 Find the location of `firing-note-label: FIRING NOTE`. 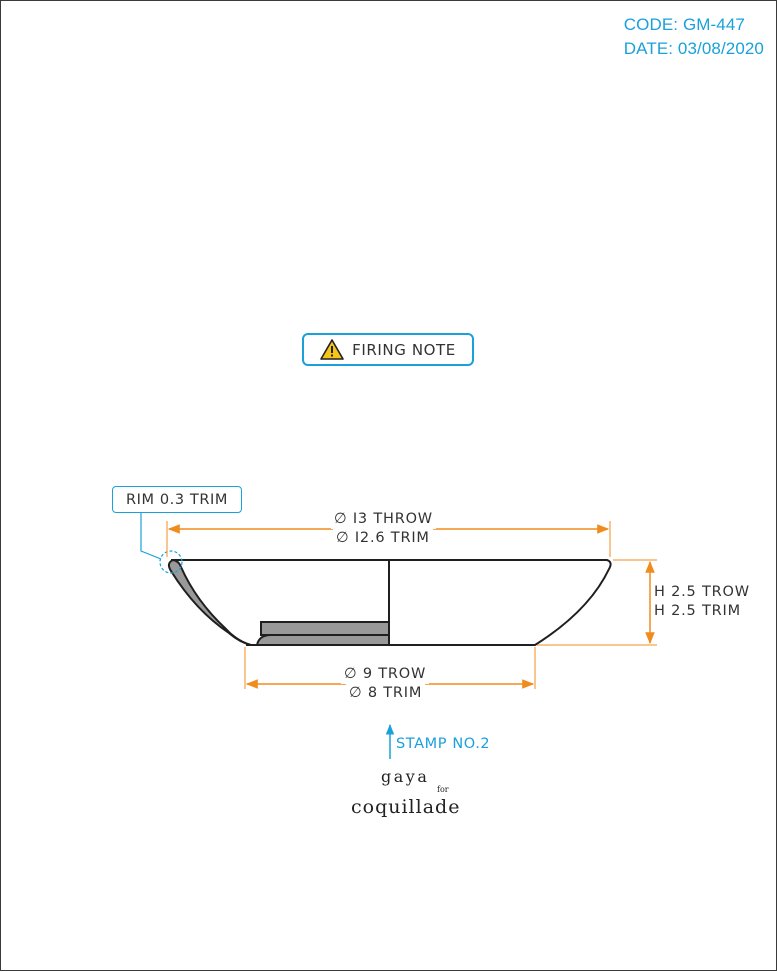

firing-note-label: FIRING NOTE is located at coordinates (404, 349).